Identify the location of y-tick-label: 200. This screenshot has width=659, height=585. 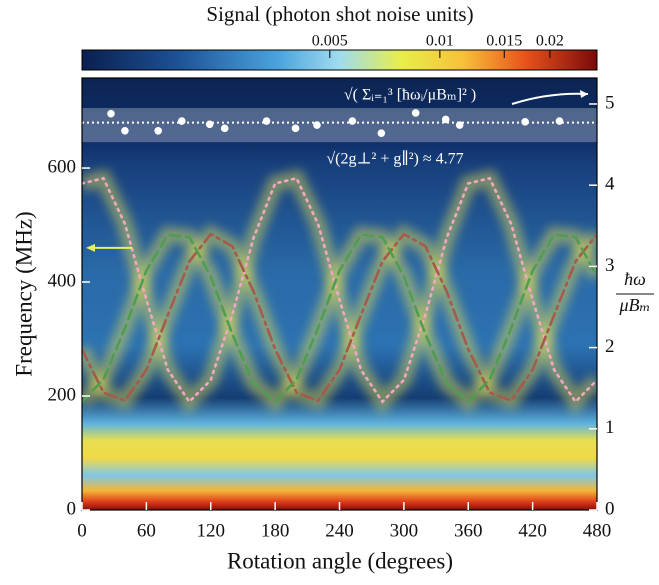
(62, 394).